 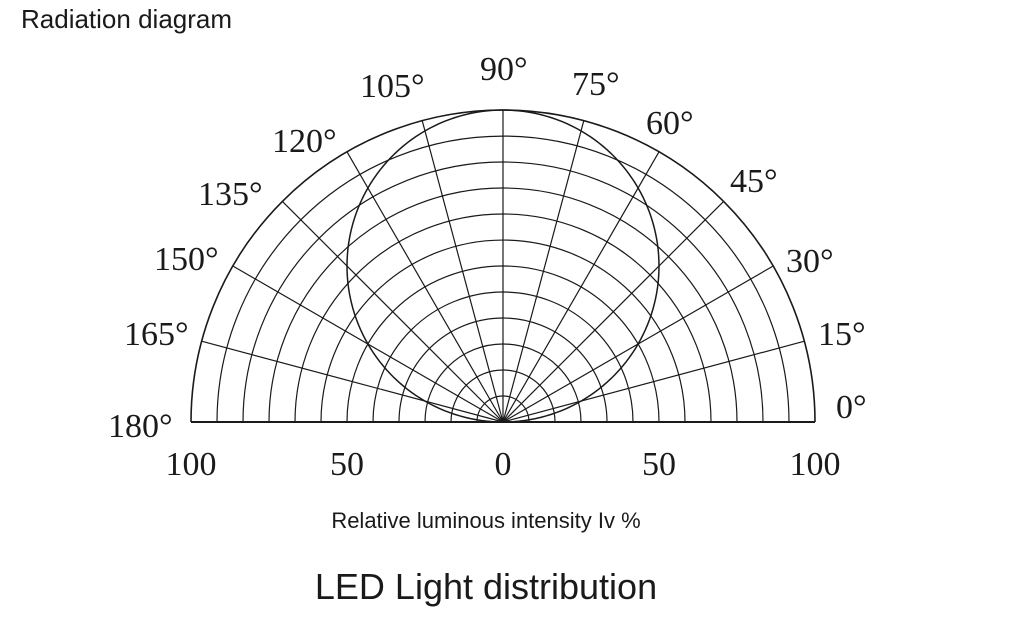 What do you see at coordinates (842, 334) in the screenshot?
I see `angle-label: 15°` at bounding box center [842, 334].